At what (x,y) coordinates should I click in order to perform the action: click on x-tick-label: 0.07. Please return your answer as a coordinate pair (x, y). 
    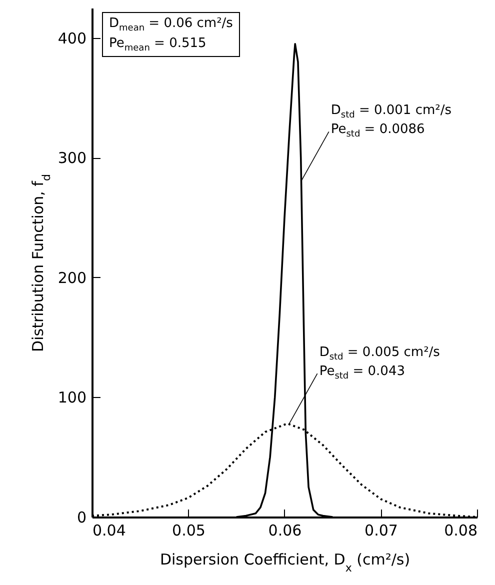
    Looking at the image, I should click on (381, 531).